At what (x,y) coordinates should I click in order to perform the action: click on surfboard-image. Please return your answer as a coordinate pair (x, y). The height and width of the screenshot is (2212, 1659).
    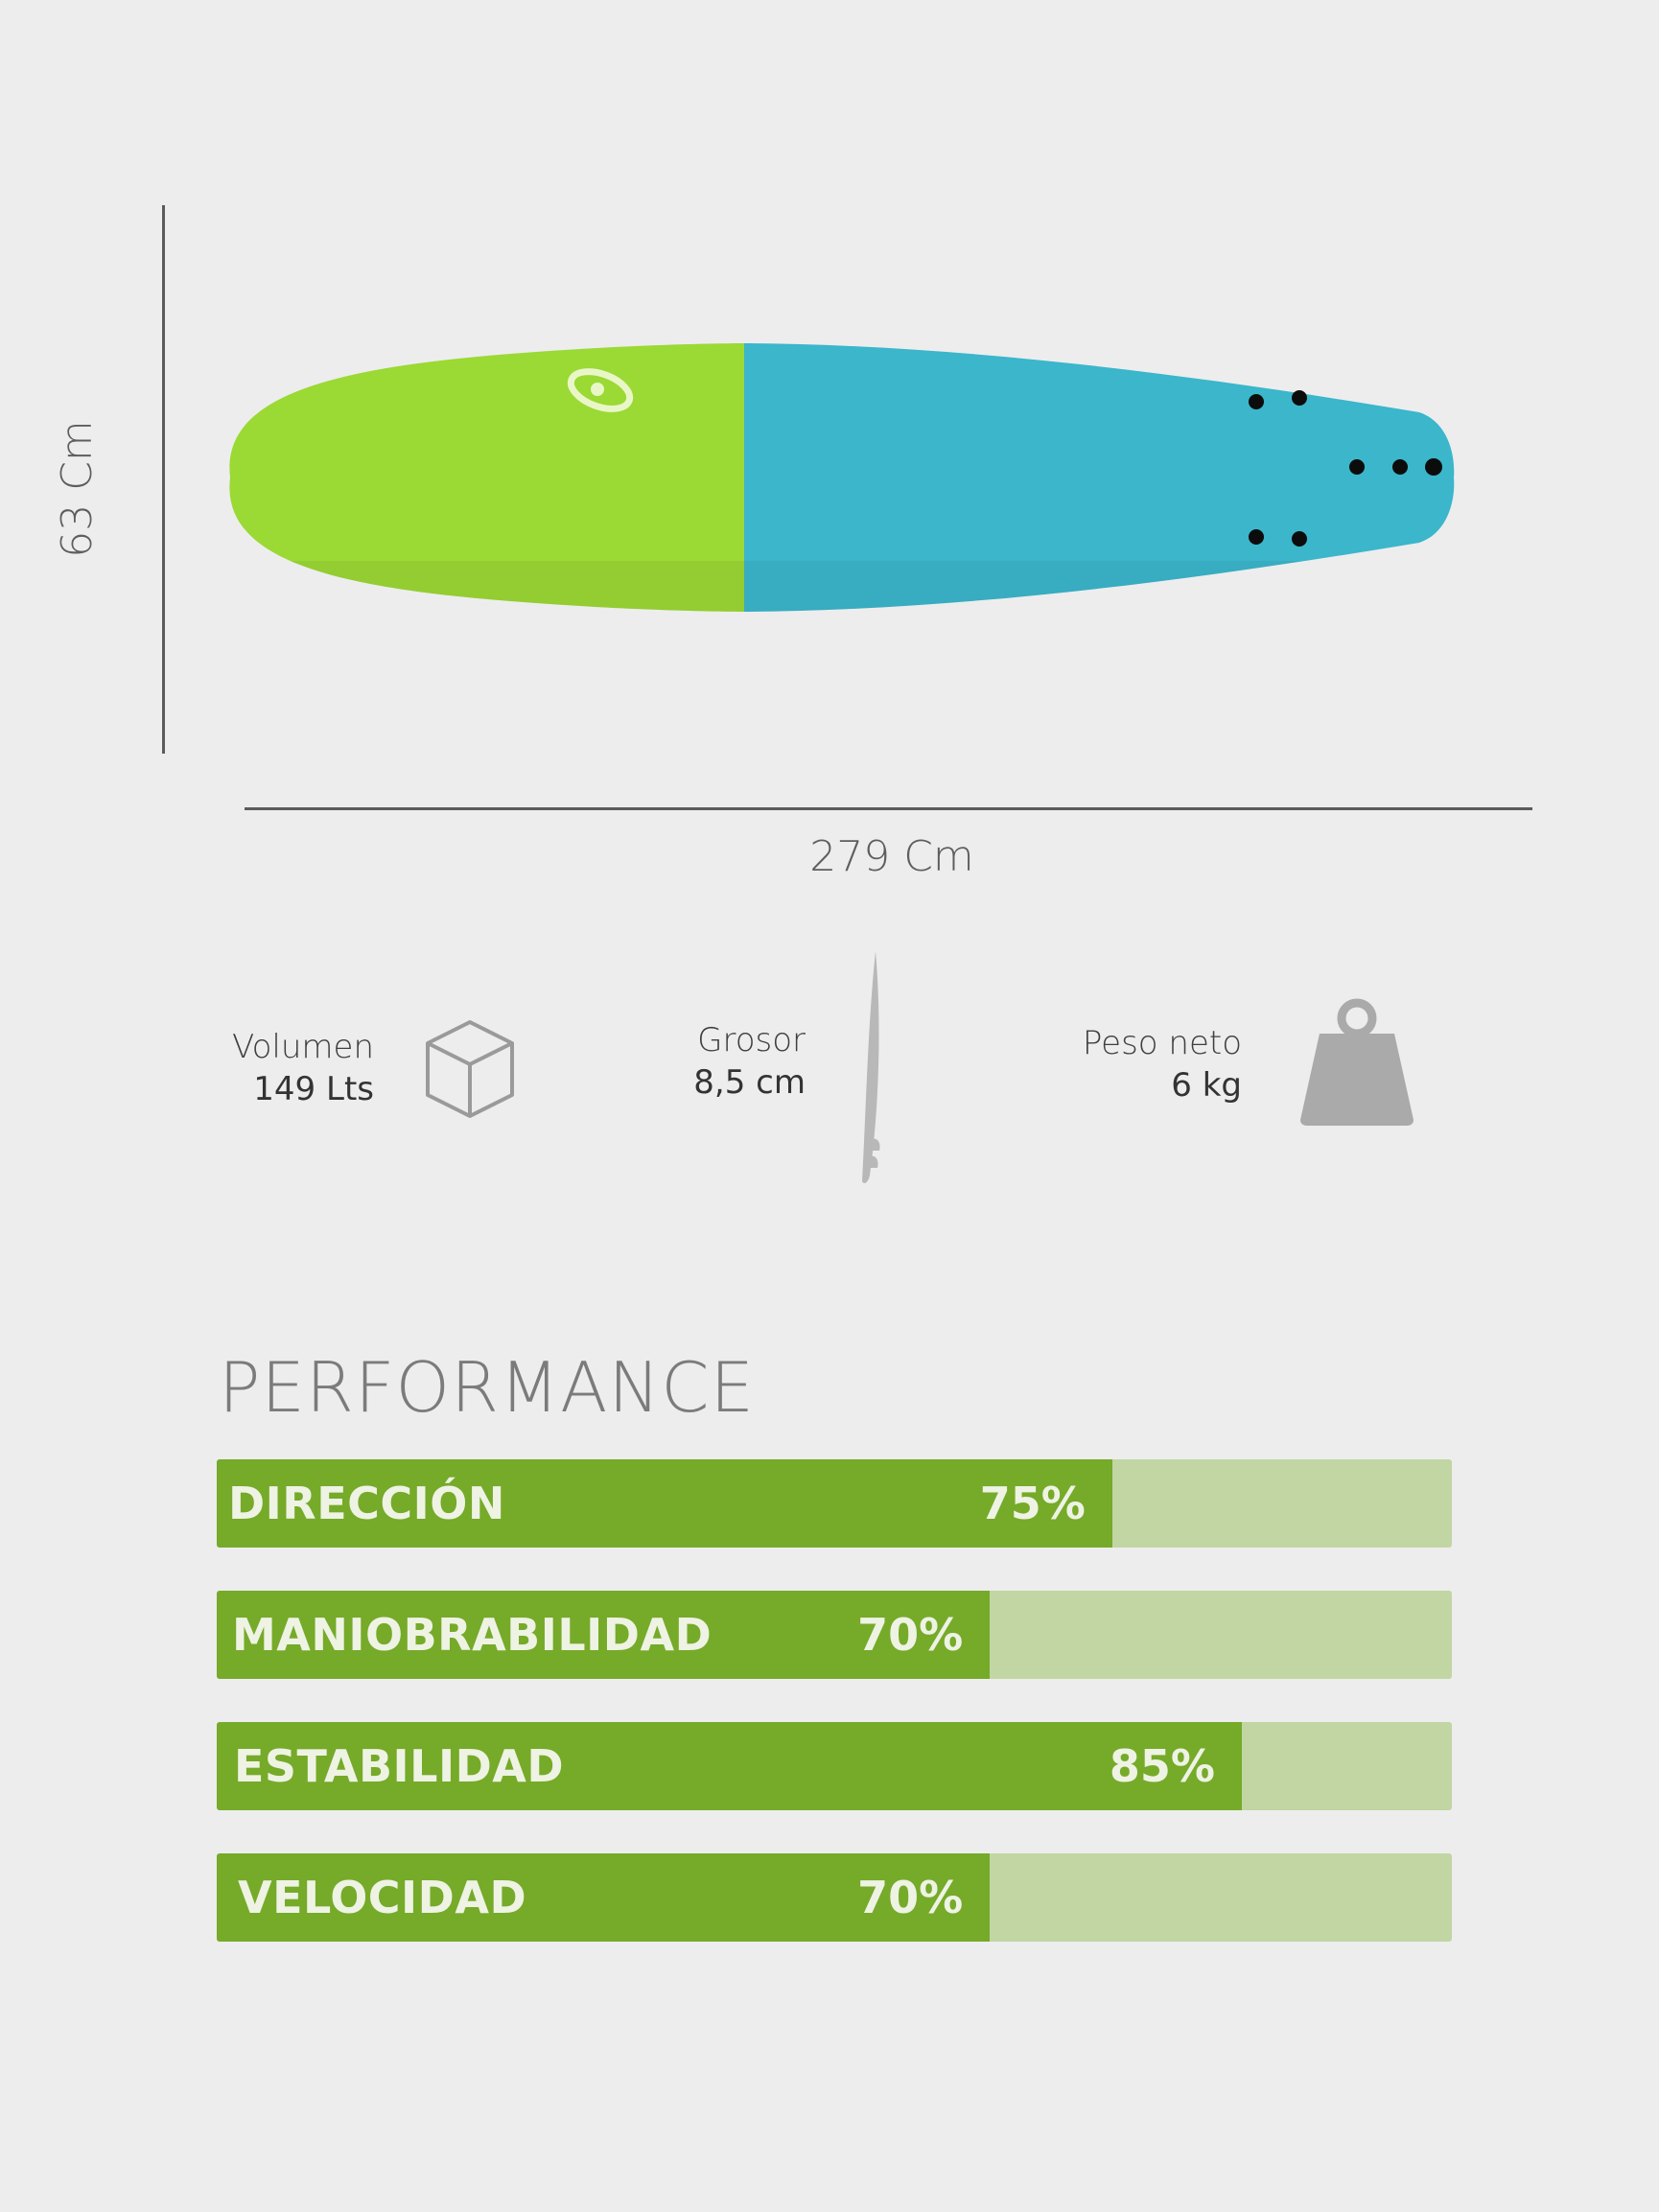
    Looking at the image, I should click on (842, 477).